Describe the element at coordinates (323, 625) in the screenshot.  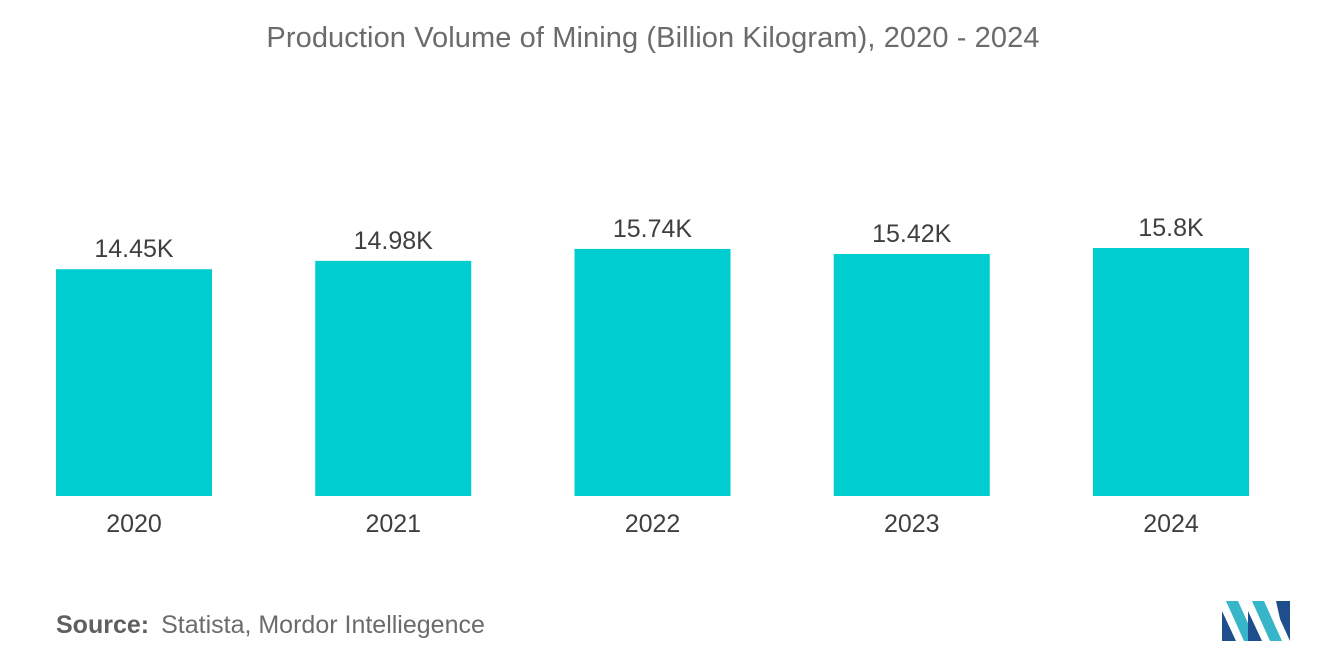
I see `source-text: Statista, Mordor Intelliegence` at that location.